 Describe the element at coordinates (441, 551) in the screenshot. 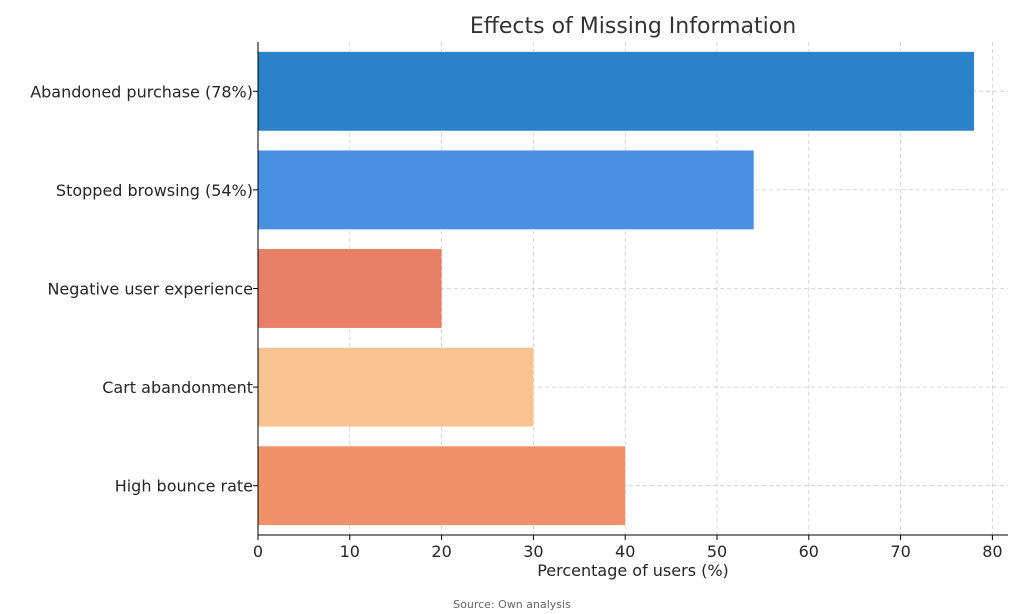

I see `x-tick-label: 20` at that location.